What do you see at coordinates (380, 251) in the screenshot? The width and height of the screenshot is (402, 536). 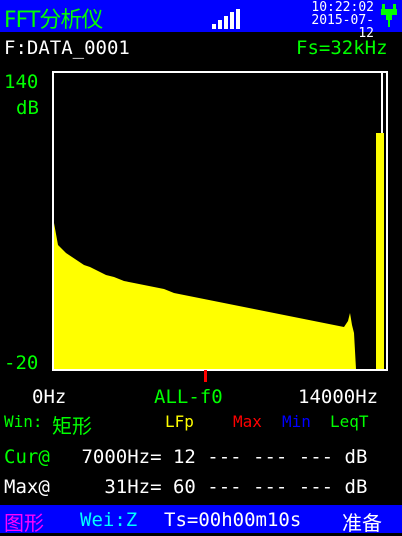 I see `level-bar` at bounding box center [380, 251].